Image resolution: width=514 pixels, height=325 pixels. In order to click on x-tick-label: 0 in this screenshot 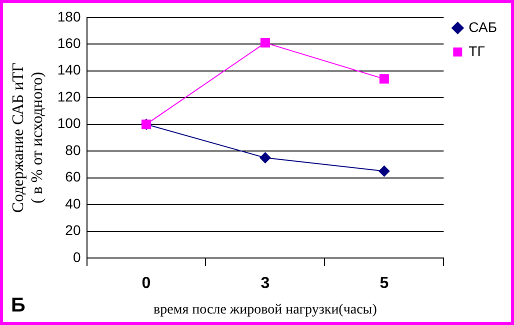, I will do `click(146, 283)`.